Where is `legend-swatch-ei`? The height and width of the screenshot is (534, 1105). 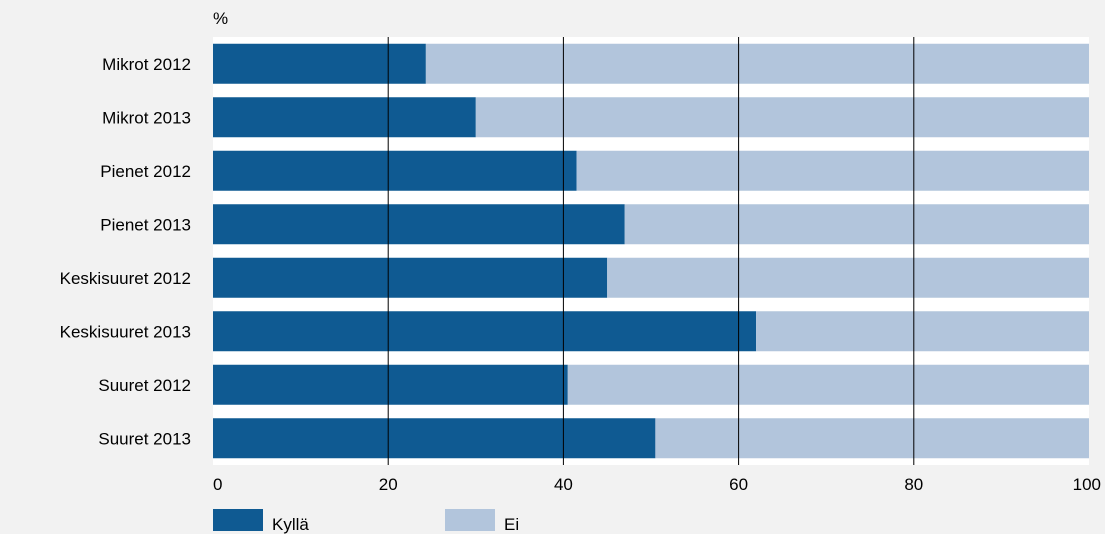
legend-swatch-ei is located at coordinates (470, 520).